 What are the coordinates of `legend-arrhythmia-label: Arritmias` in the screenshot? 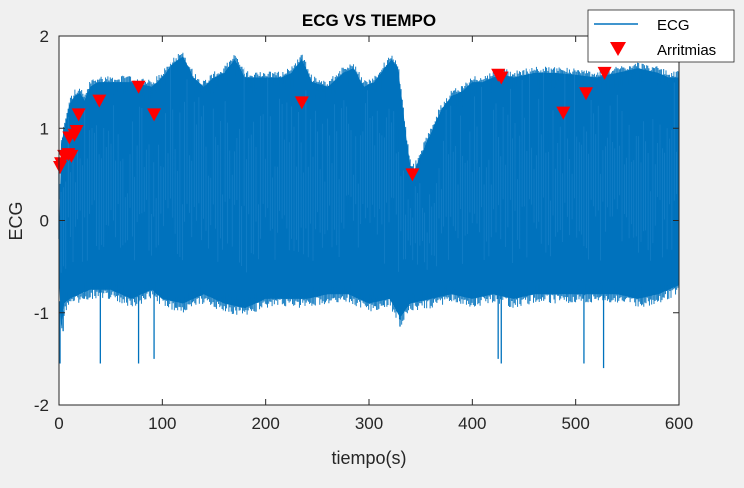 It's located at (686, 50).